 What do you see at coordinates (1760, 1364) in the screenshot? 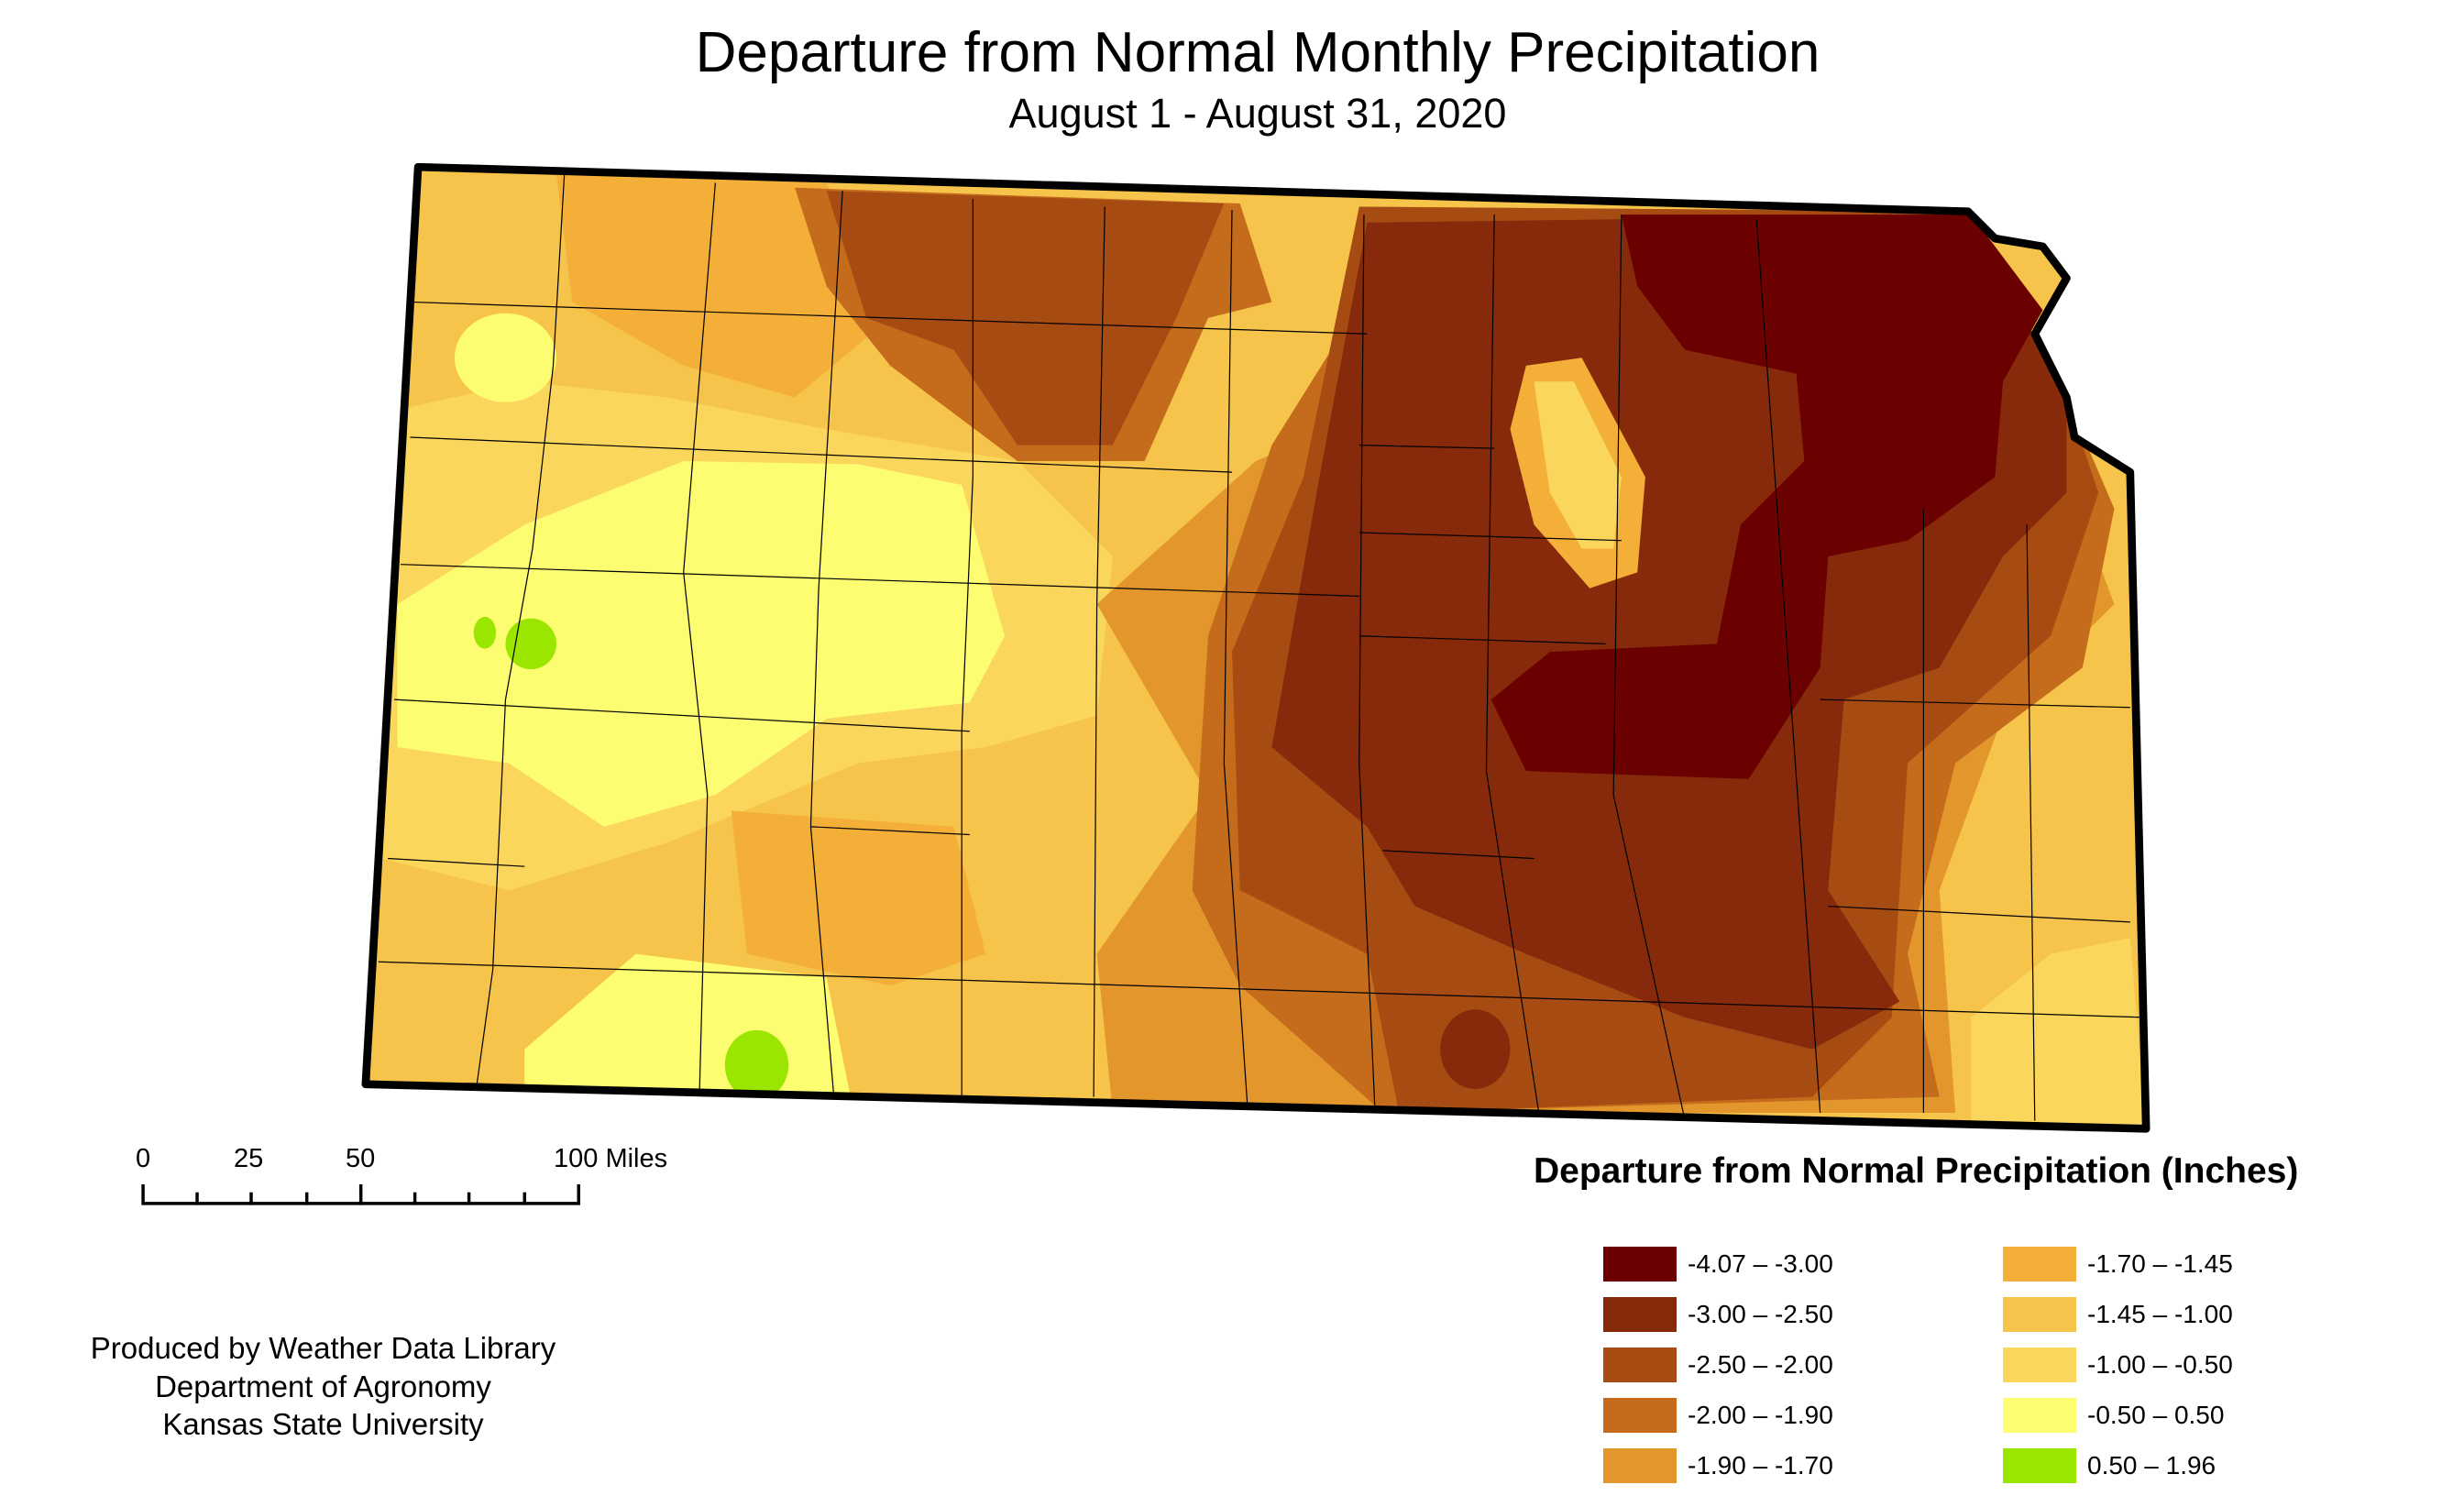
I see `legend-label: -2.50 – -2.00` at bounding box center [1760, 1364].